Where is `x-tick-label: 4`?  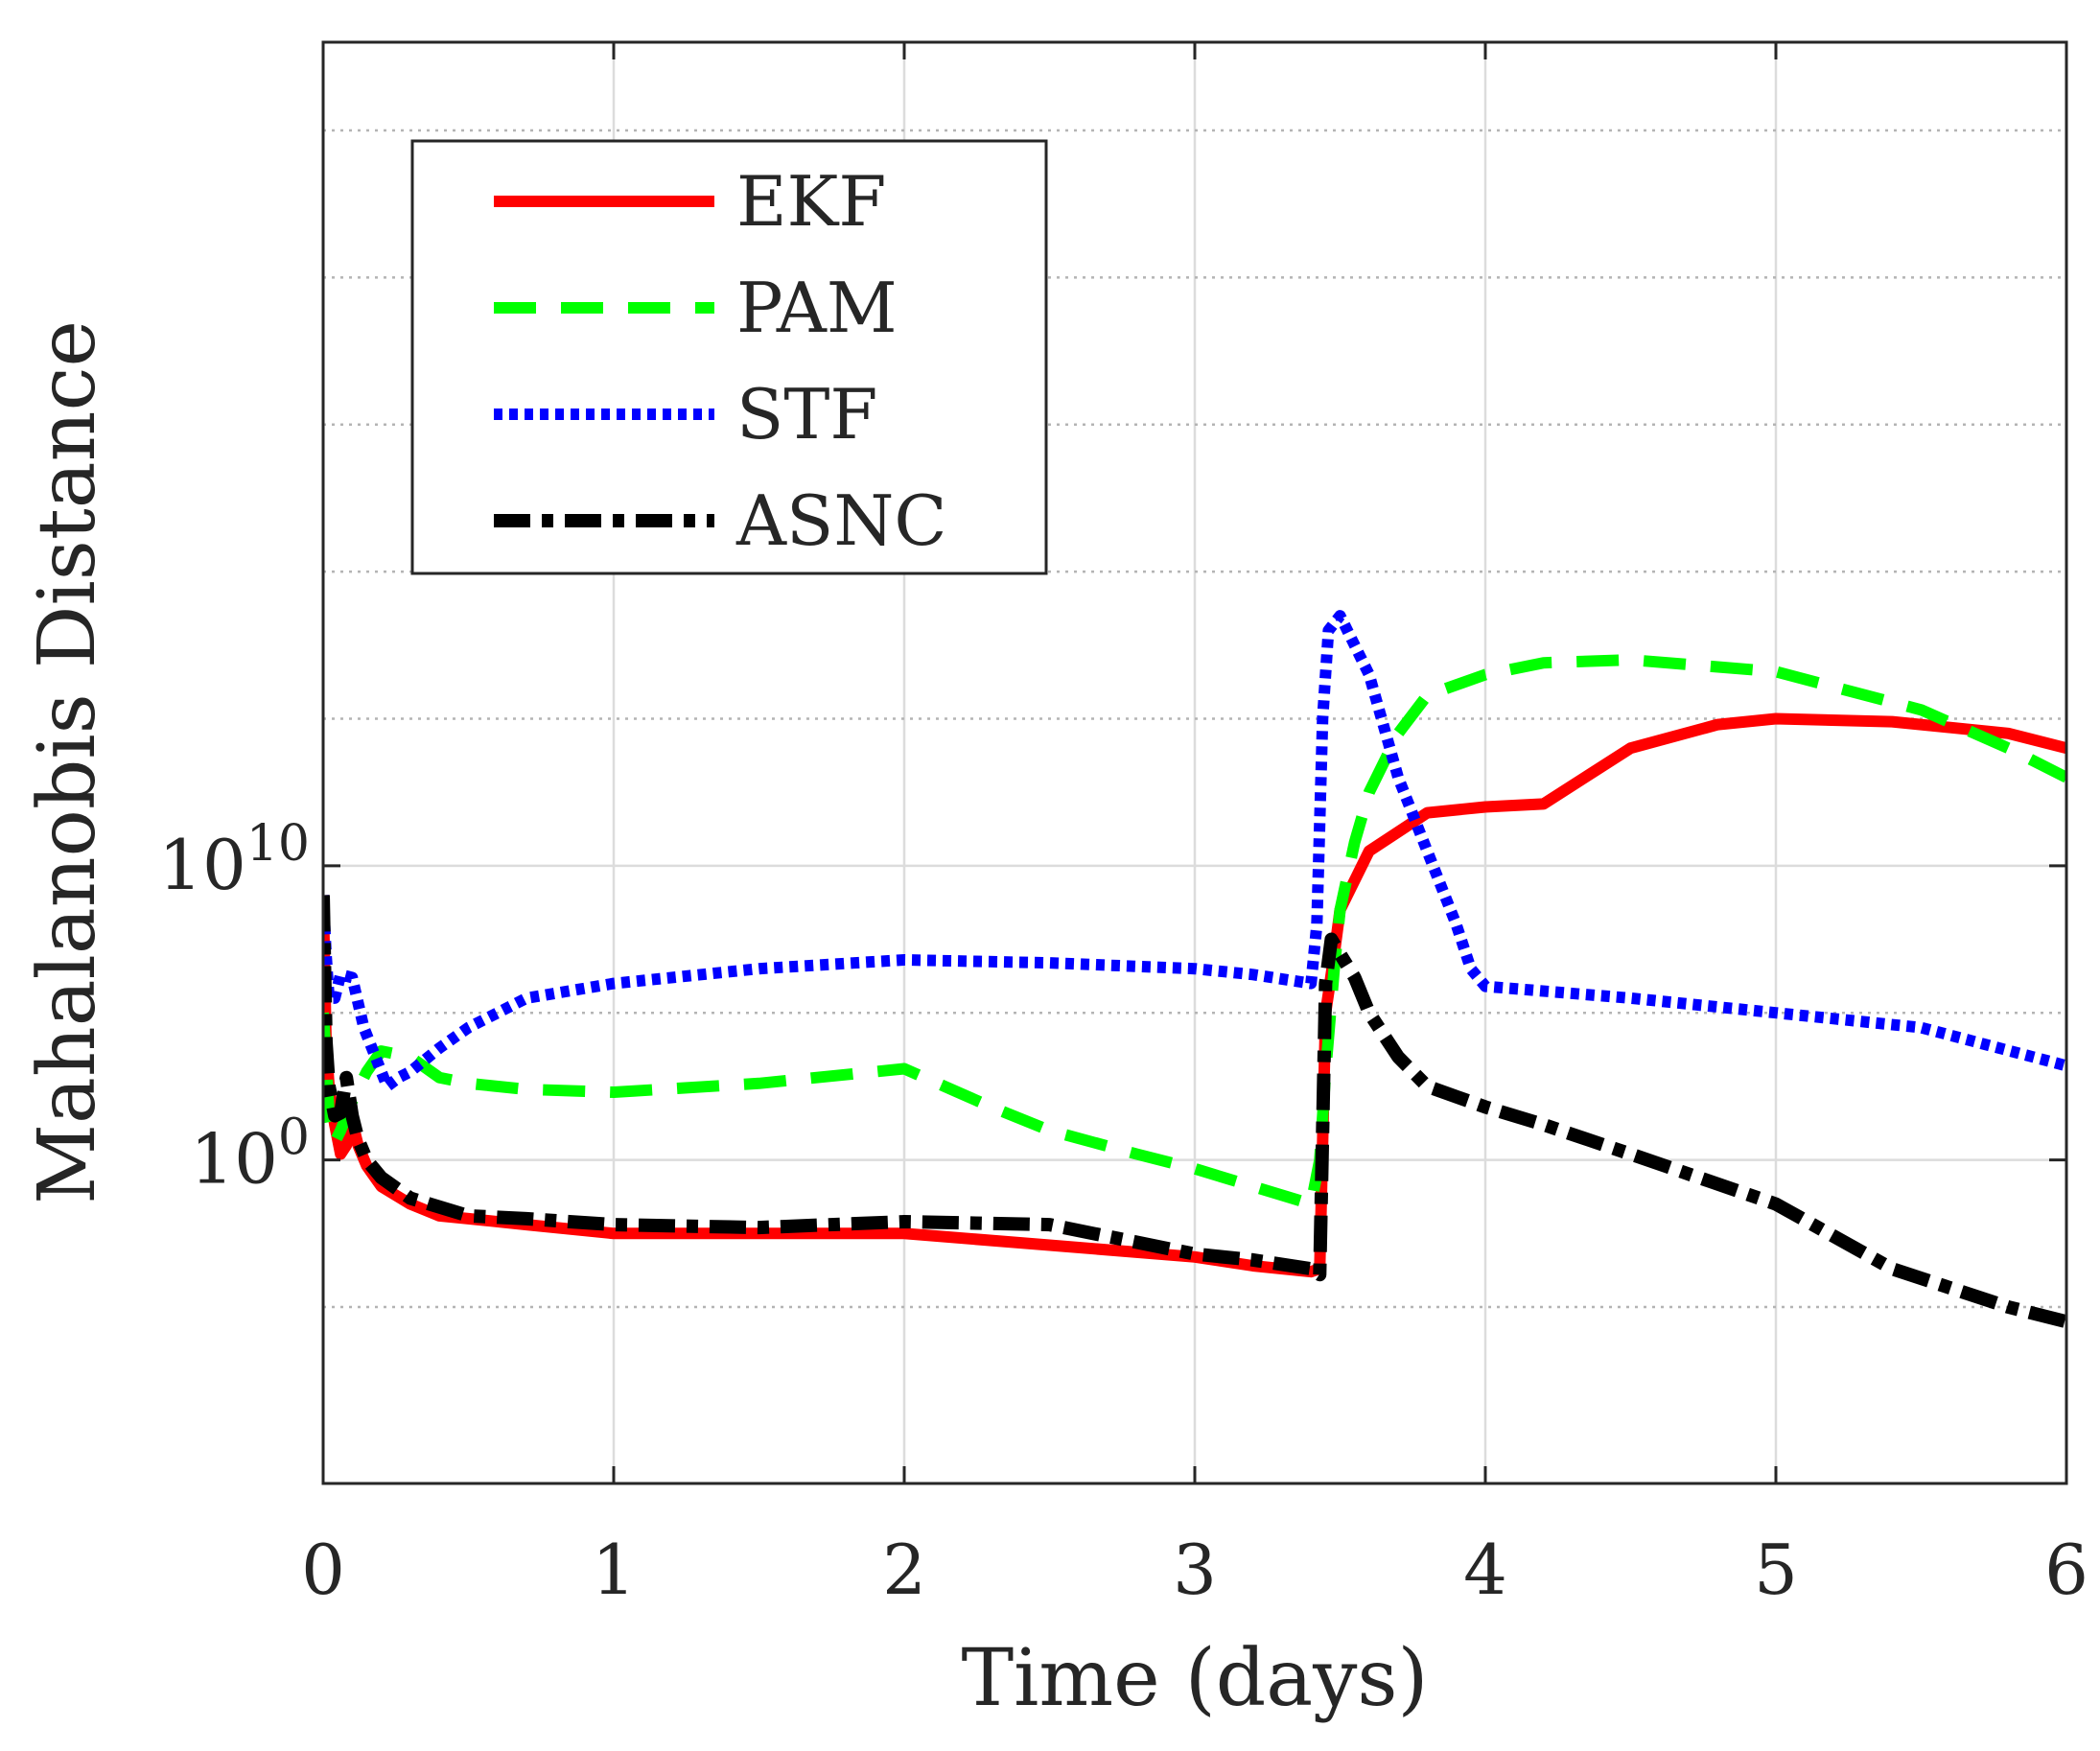
x-tick-label: 4 is located at coordinates (1485, 1569).